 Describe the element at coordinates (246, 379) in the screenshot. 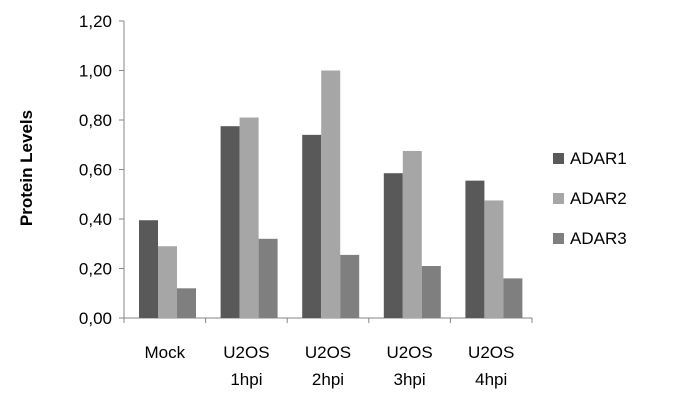

I see `x-tick-label: 1hpi` at that location.